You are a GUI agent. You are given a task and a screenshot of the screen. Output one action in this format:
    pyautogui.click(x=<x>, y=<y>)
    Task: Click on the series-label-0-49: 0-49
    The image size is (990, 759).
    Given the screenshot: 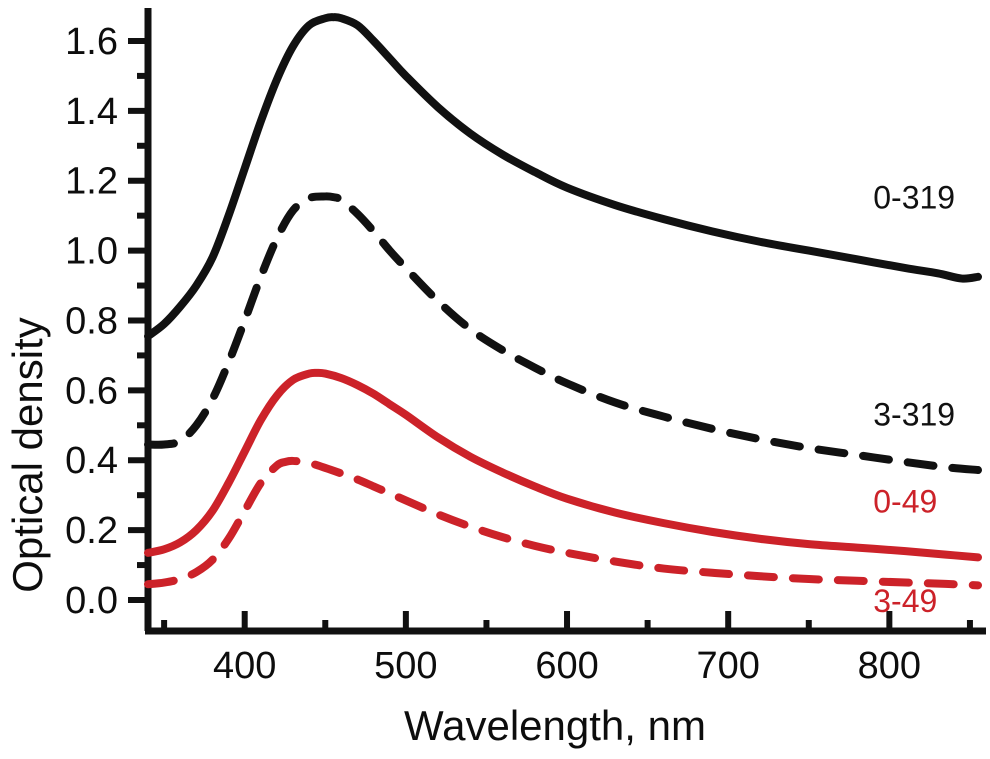 What is the action you would take?
    pyautogui.click(x=905, y=502)
    